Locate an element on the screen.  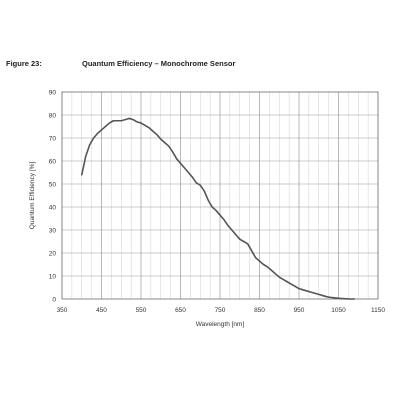
y-tick-label: 90 is located at coordinates (53, 92).